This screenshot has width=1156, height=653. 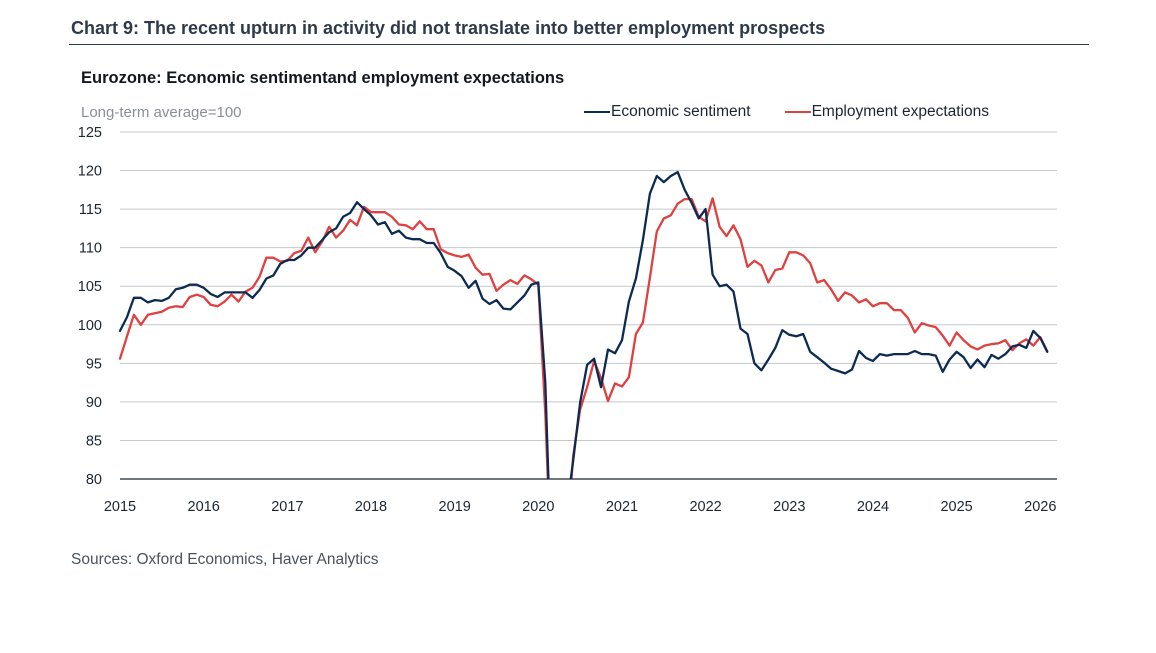 I want to click on x-tick-label: 2023, so click(x=789, y=507).